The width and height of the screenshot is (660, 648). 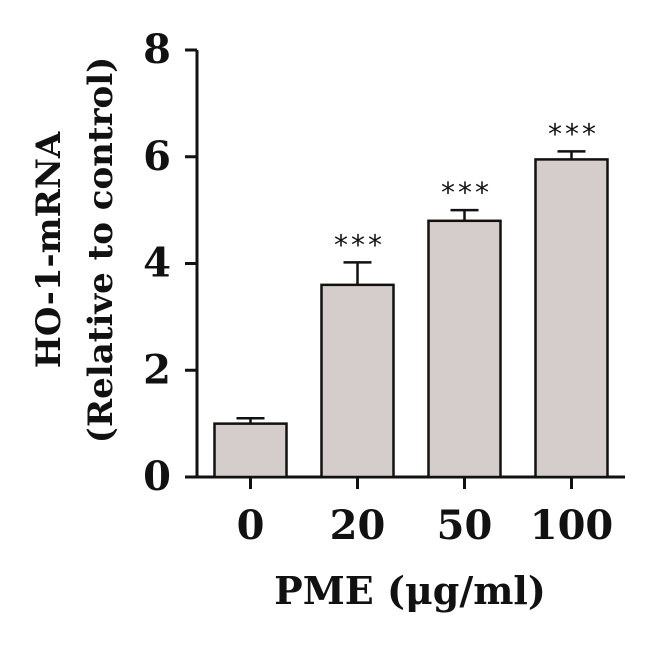 I want to click on x-tick-label-20: 20, so click(x=358, y=525).